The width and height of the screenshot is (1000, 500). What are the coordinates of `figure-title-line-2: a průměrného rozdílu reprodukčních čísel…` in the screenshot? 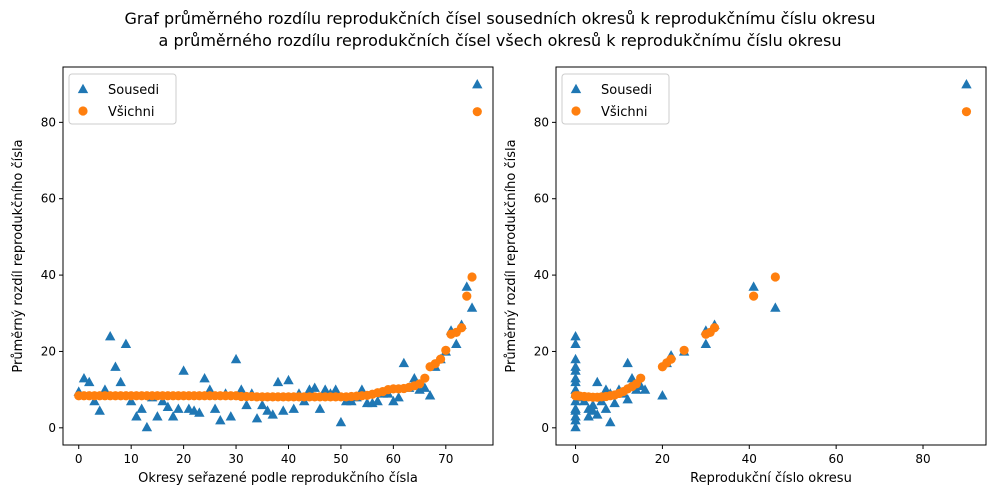 It's located at (500, 40).